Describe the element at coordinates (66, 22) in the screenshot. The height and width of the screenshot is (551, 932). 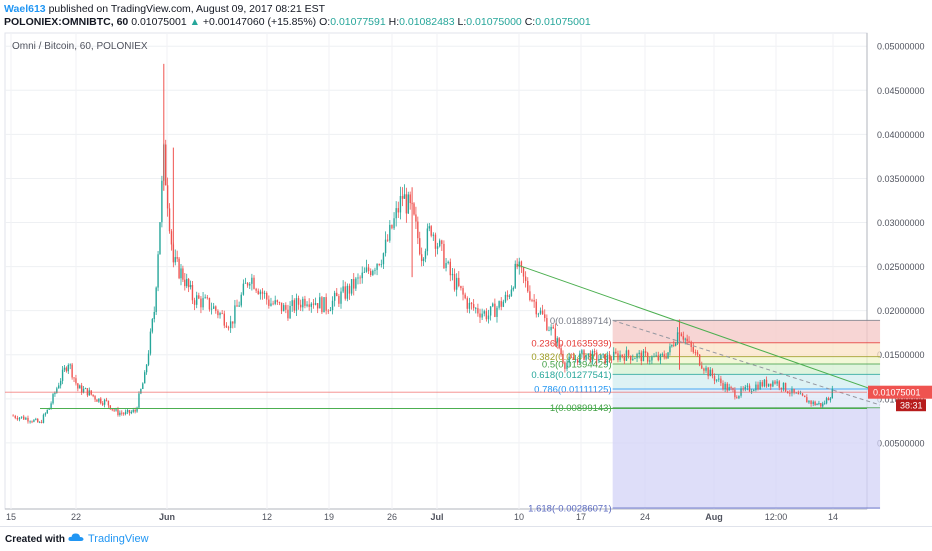
I see `symbol-name: POLONIEX:OMNIBTC, 60` at that location.